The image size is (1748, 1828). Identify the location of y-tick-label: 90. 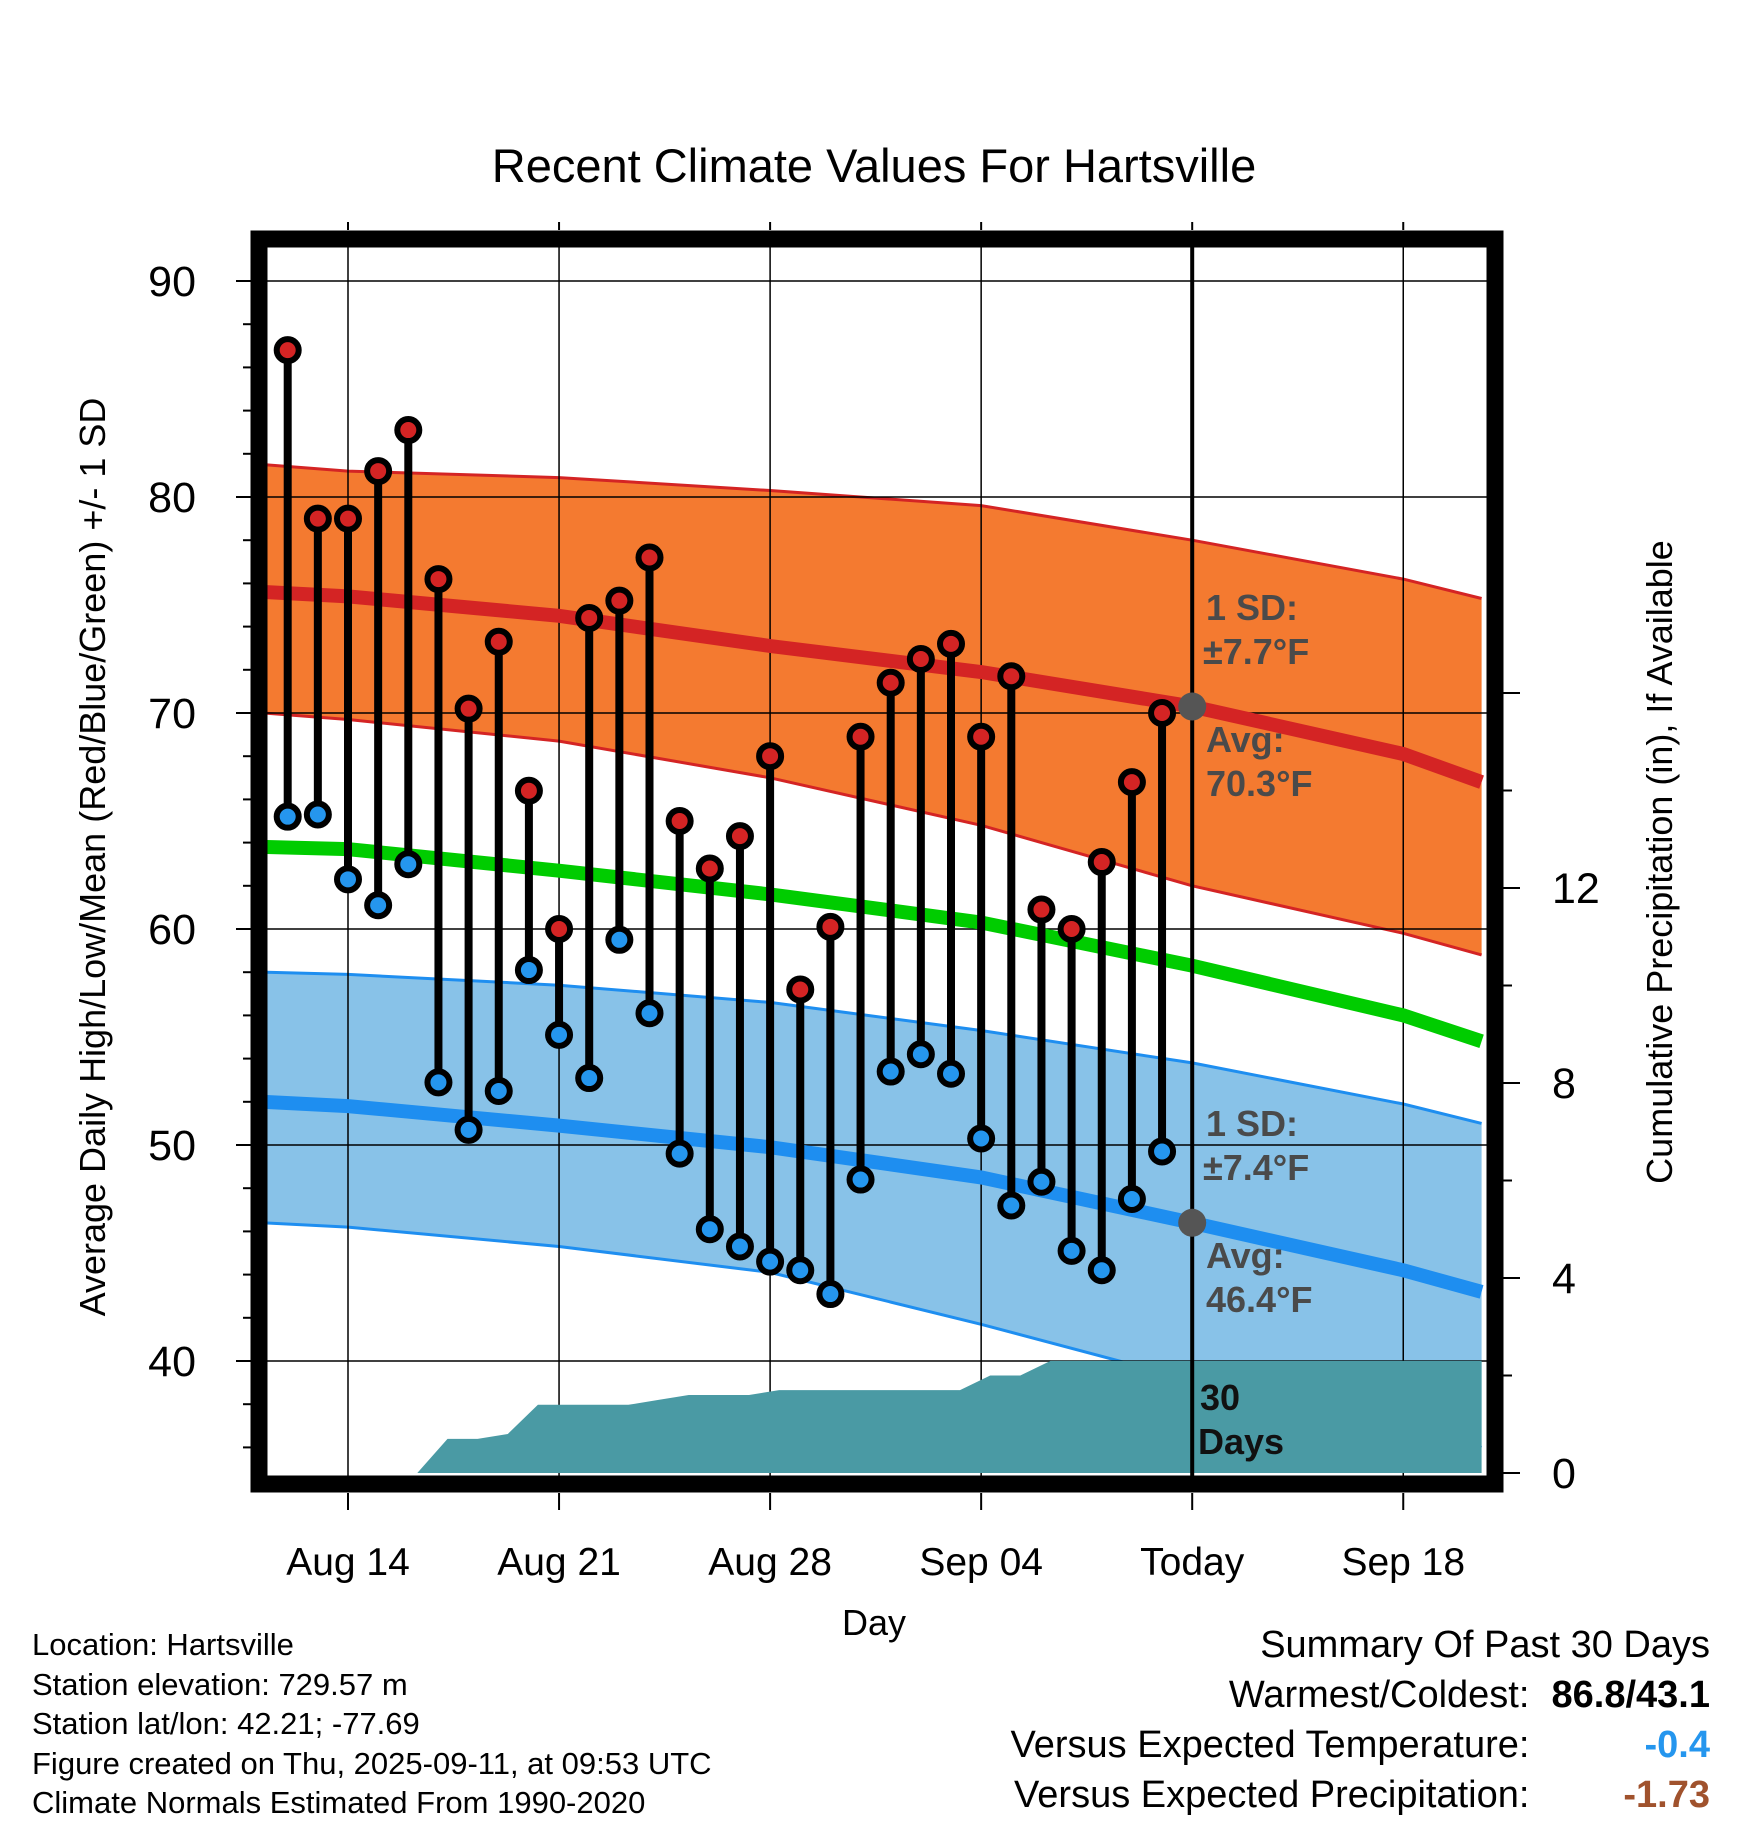
(172, 282).